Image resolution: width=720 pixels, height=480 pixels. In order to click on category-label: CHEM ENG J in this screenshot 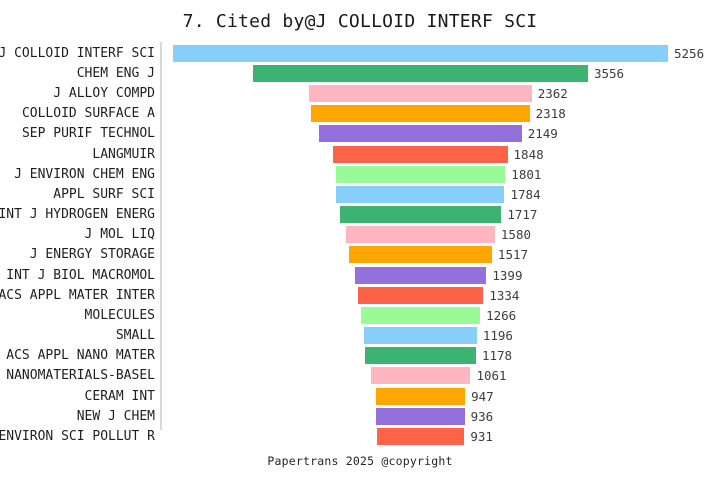, I will do `click(115, 73)`.